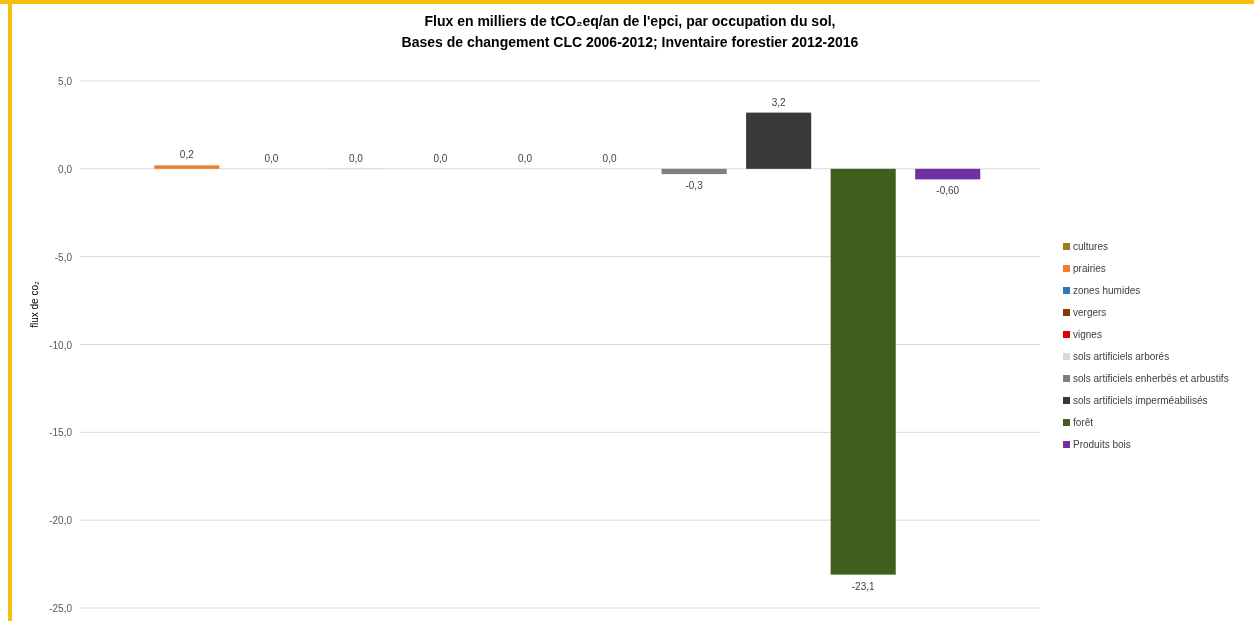 The width and height of the screenshot is (1254, 621). Describe the element at coordinates (1087, 334) in the screenshot. I see `legend-label: vignes` at that location.